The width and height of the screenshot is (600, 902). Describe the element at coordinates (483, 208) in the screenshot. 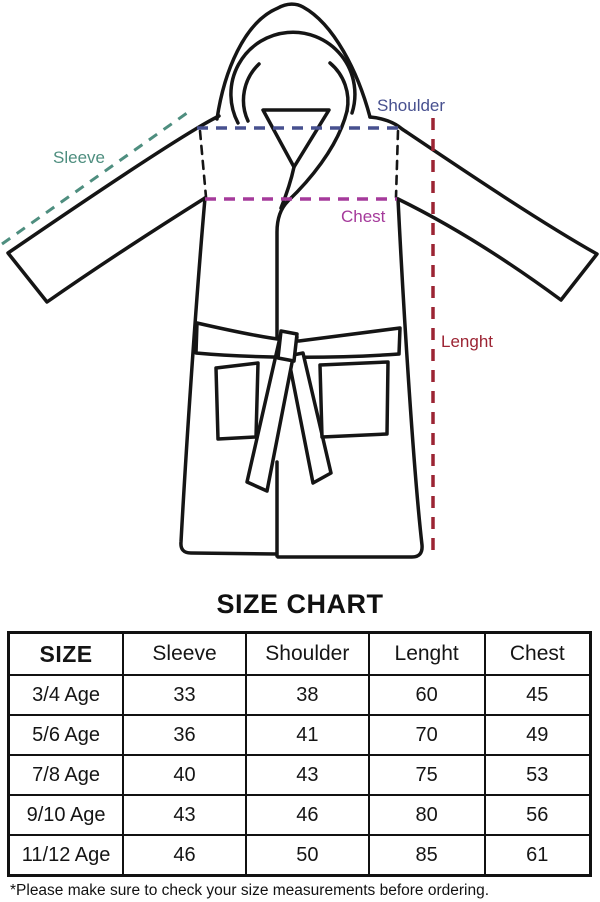

I see `robe-right-sleeve` at that location.